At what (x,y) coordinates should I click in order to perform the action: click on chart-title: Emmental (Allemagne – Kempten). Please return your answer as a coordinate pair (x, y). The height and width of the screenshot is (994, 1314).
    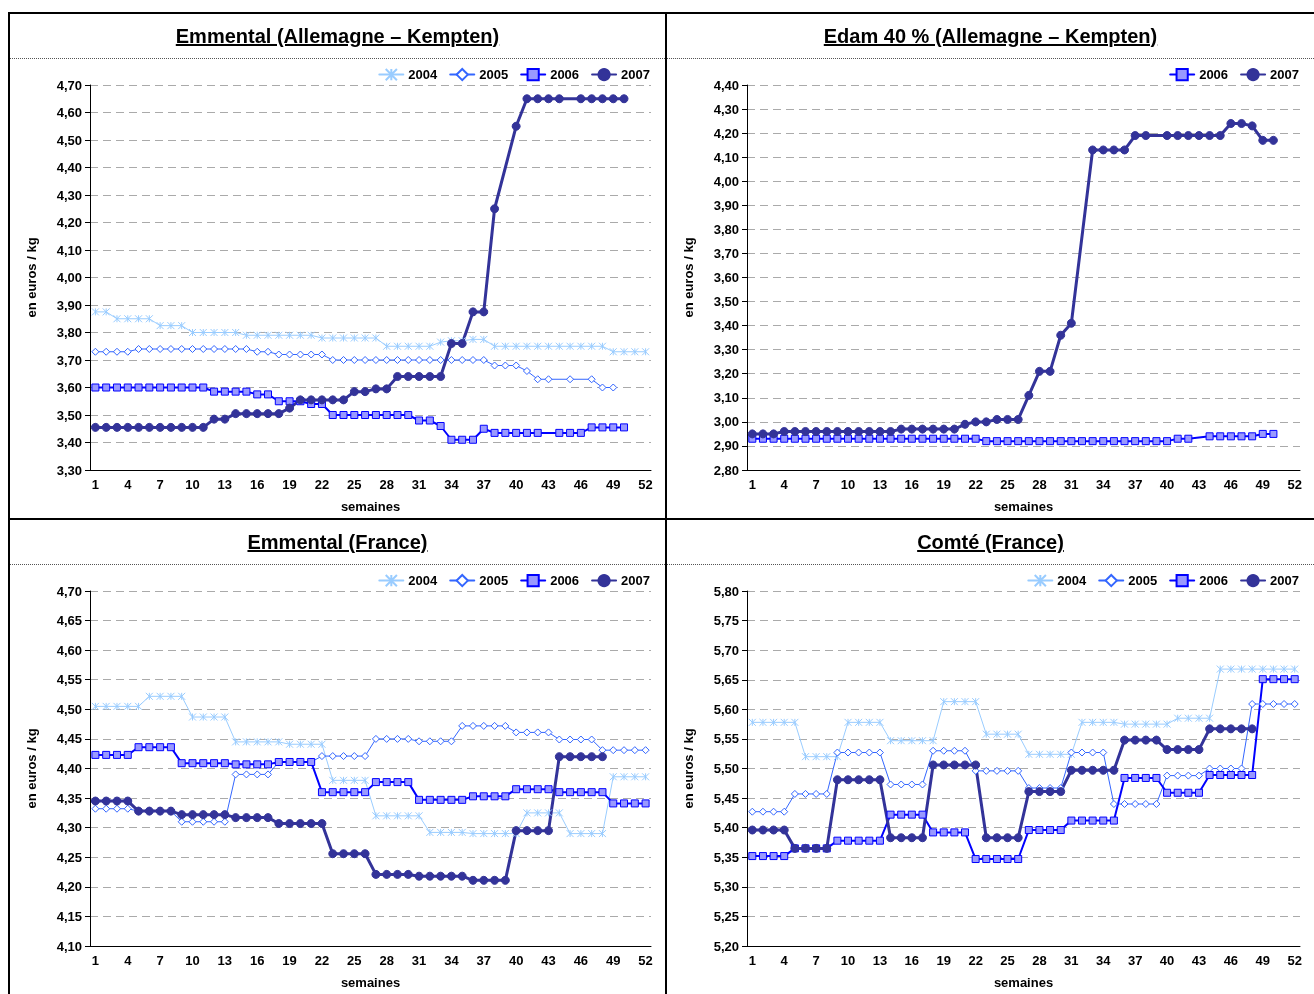
    Looking at the image, I should click on (337, 36).